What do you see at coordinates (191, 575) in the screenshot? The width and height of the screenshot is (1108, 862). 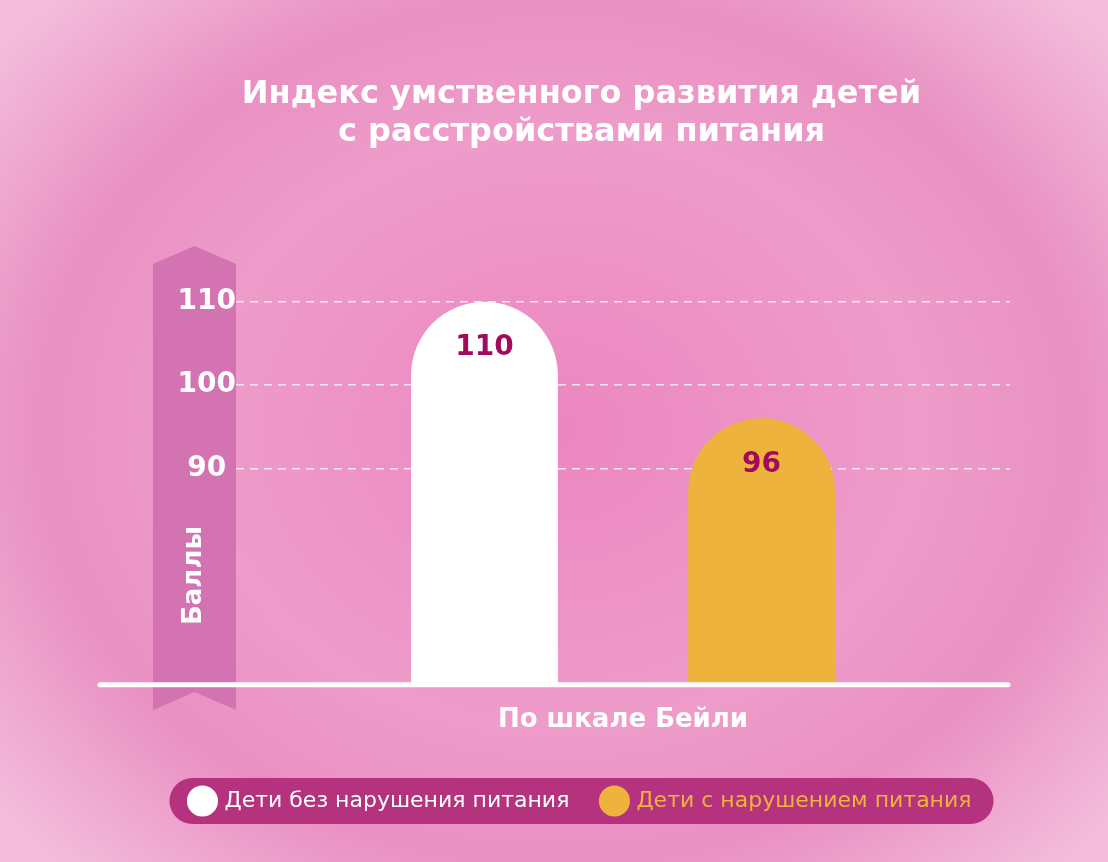 I see `y-axis-title: Баллы` at bounding box center [191, 575].